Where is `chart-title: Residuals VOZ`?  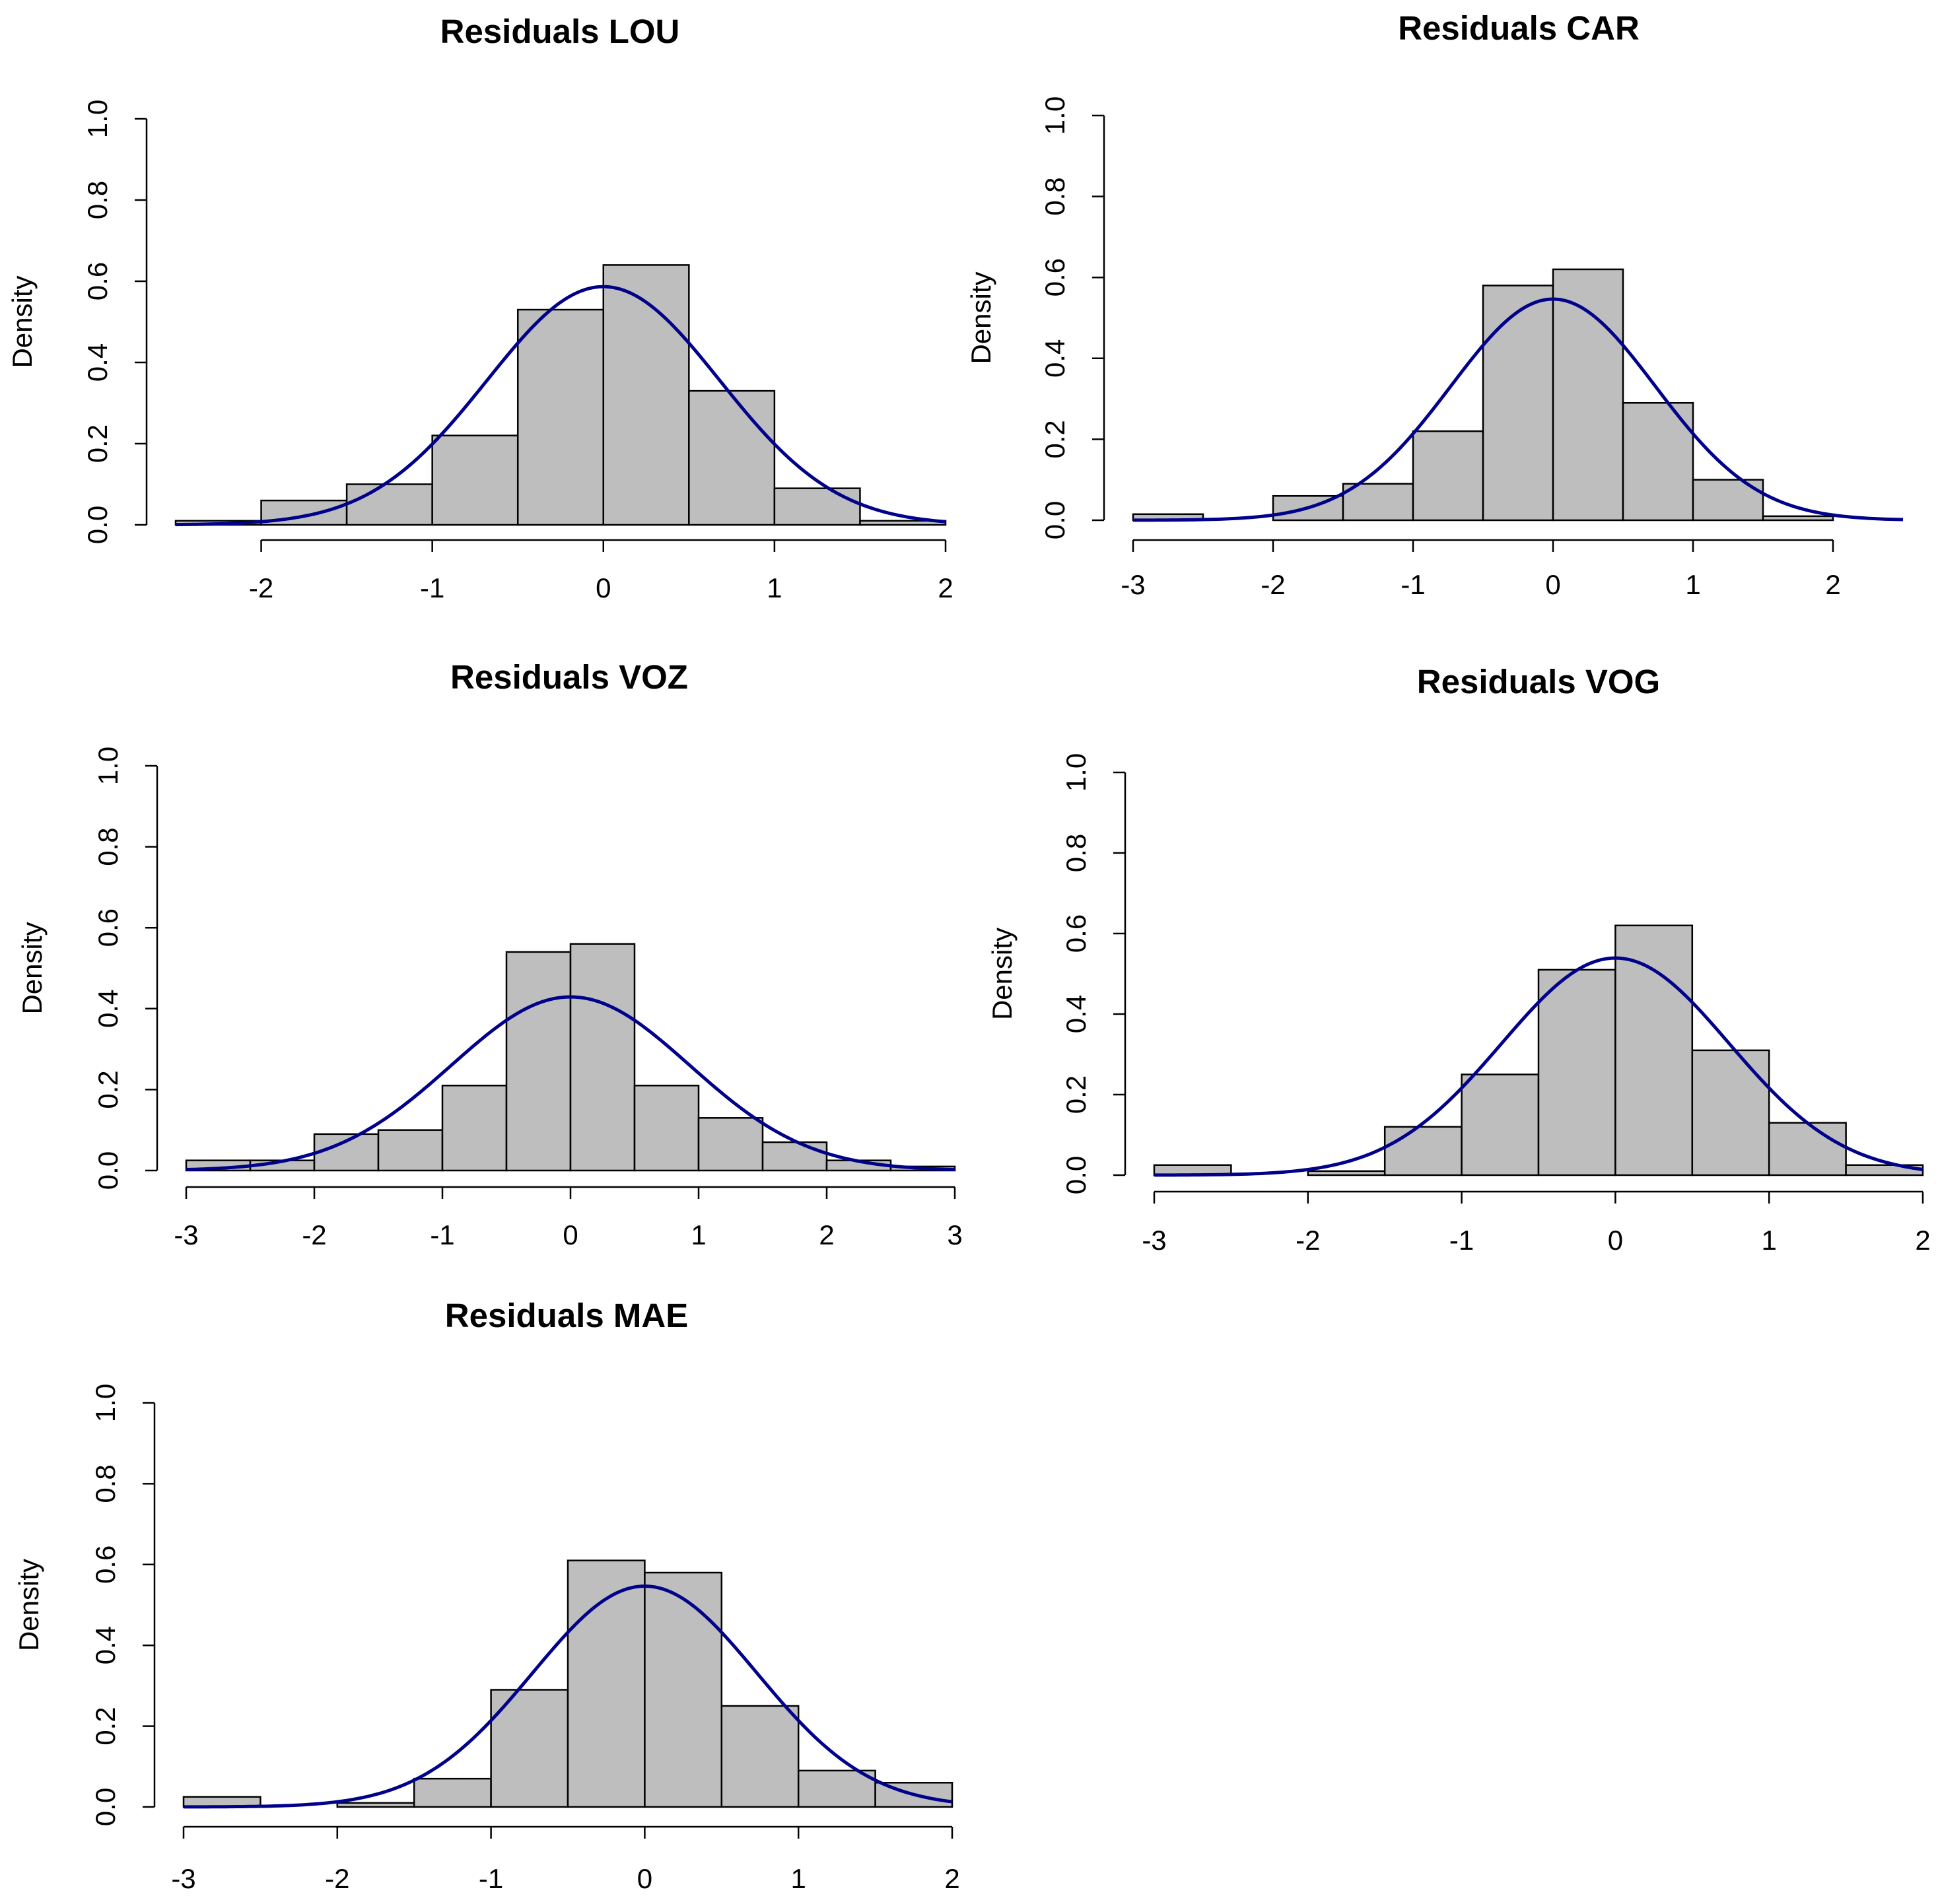 chart-title: Residuals VOZ is located at coordinates (569, 677).